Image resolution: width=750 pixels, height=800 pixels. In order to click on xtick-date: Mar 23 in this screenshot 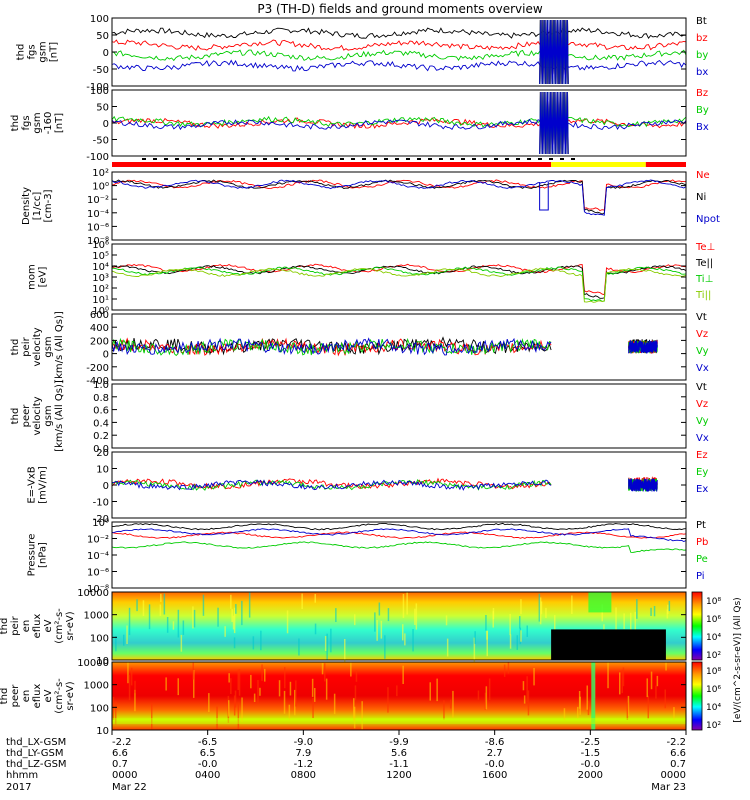, I will do `click(668, 787)`.